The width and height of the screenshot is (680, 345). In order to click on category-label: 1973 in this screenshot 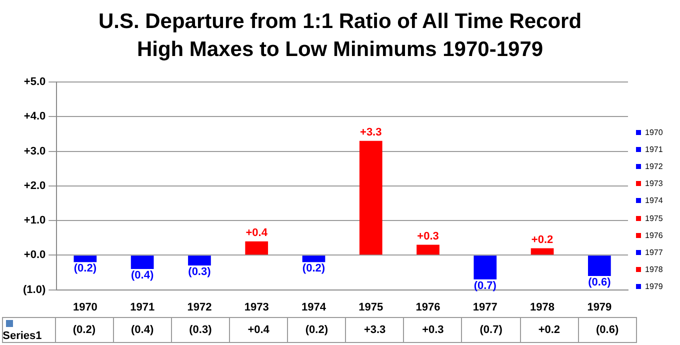, I will do `click(654, 183)`.